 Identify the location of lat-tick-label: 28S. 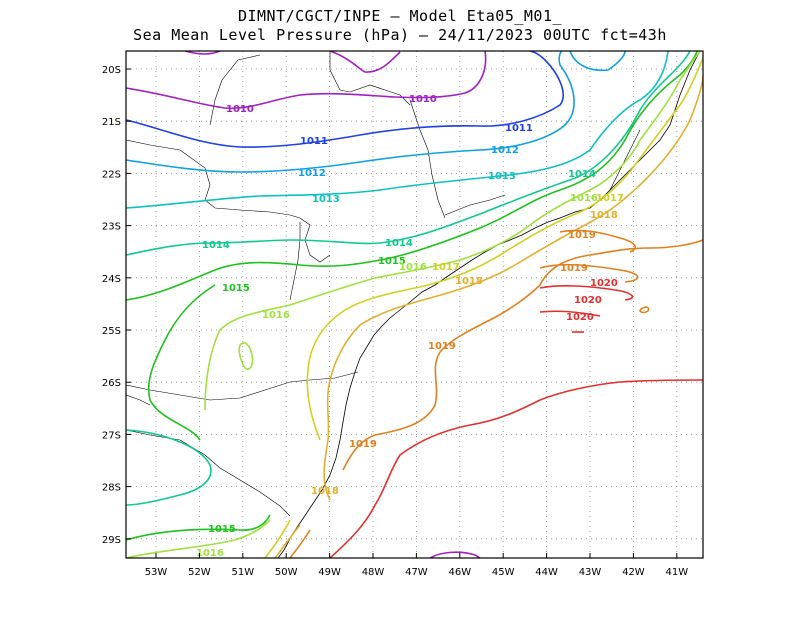
(111, 488).